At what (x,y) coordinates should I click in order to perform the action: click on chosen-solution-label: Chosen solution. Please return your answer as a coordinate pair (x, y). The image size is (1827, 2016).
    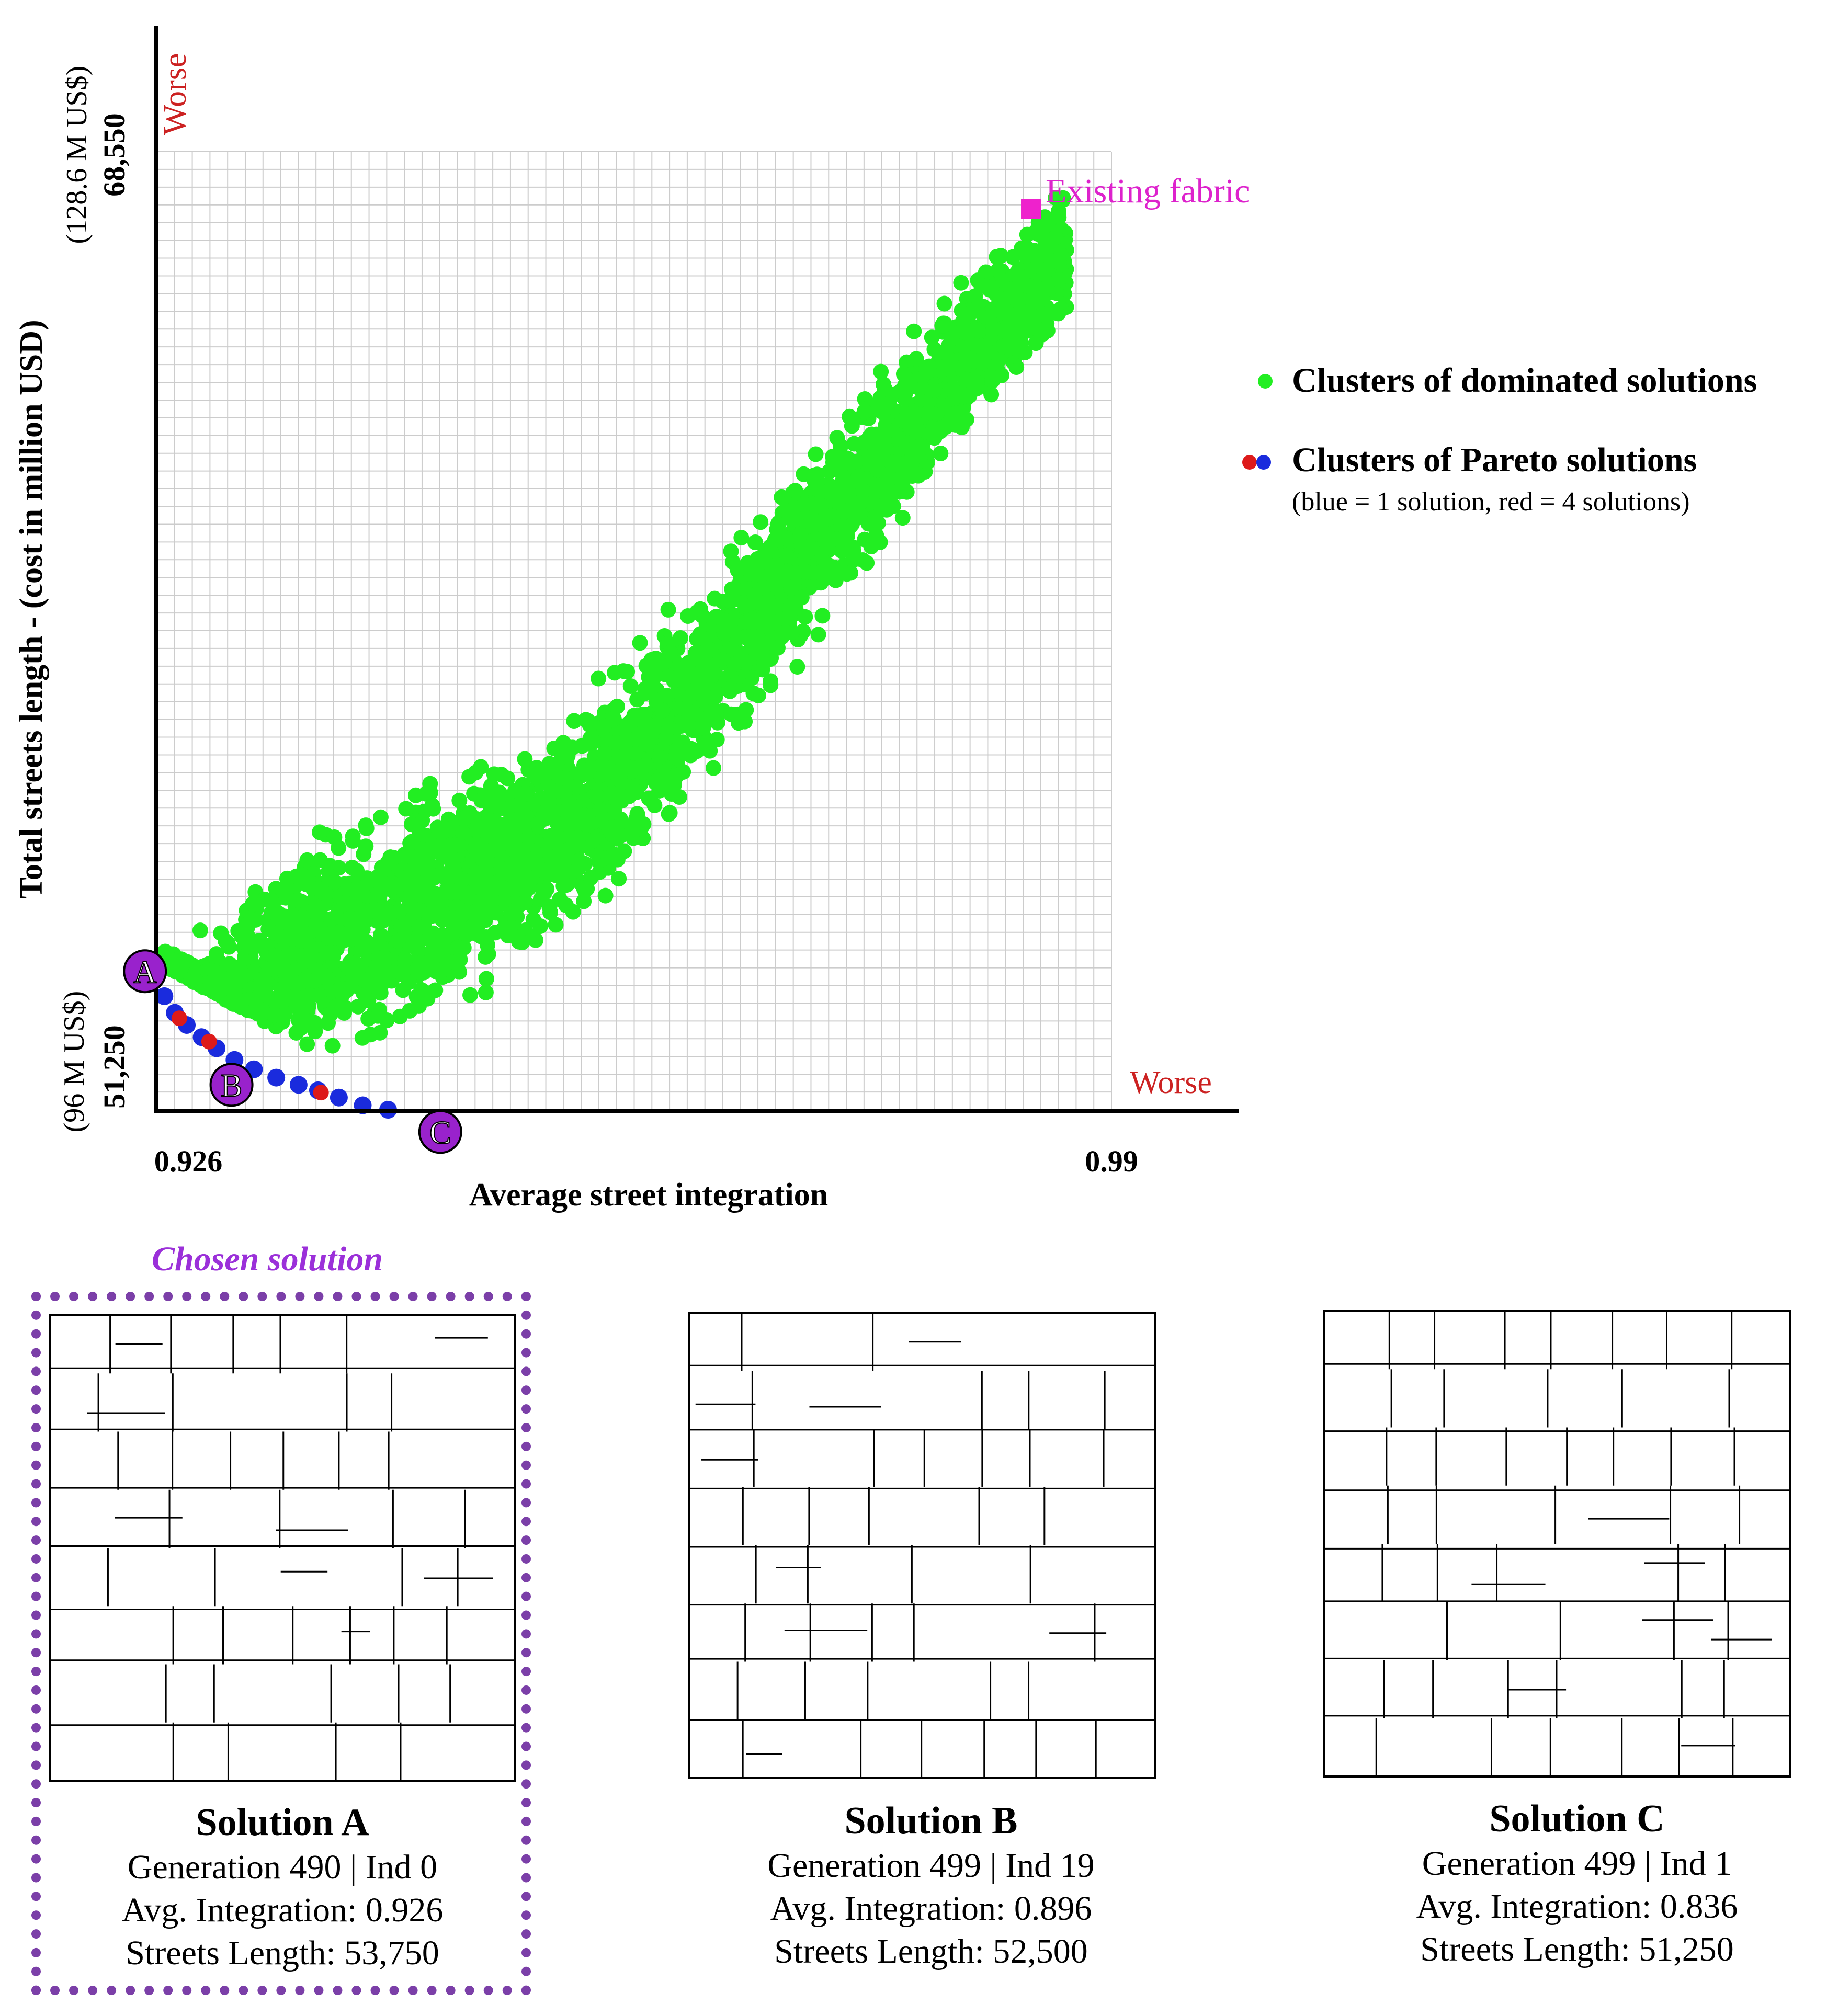
    Looking at the image, I should click on (267, 1259).